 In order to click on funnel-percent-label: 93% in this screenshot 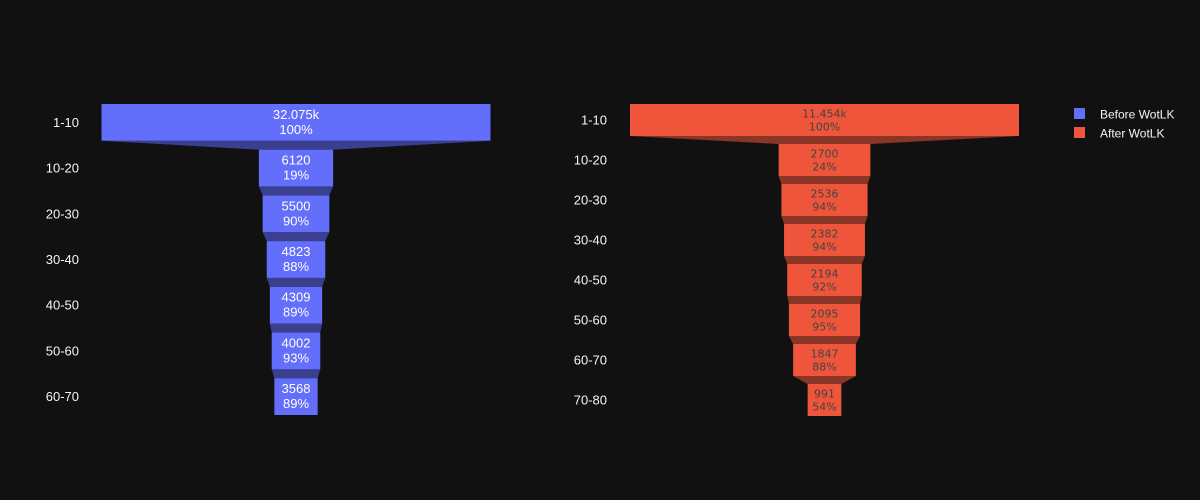, I will do `click(296, 357)`.